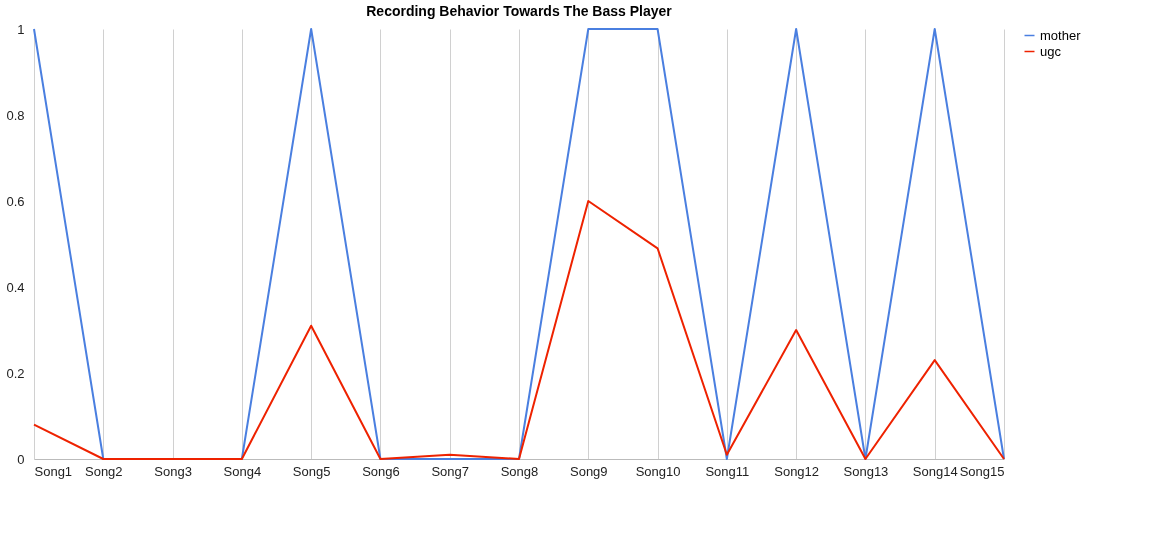 Image resolution: width=1153 pixels, height=536 pixels. I want to click on x-tick-label: Song12, so click(797, 471).